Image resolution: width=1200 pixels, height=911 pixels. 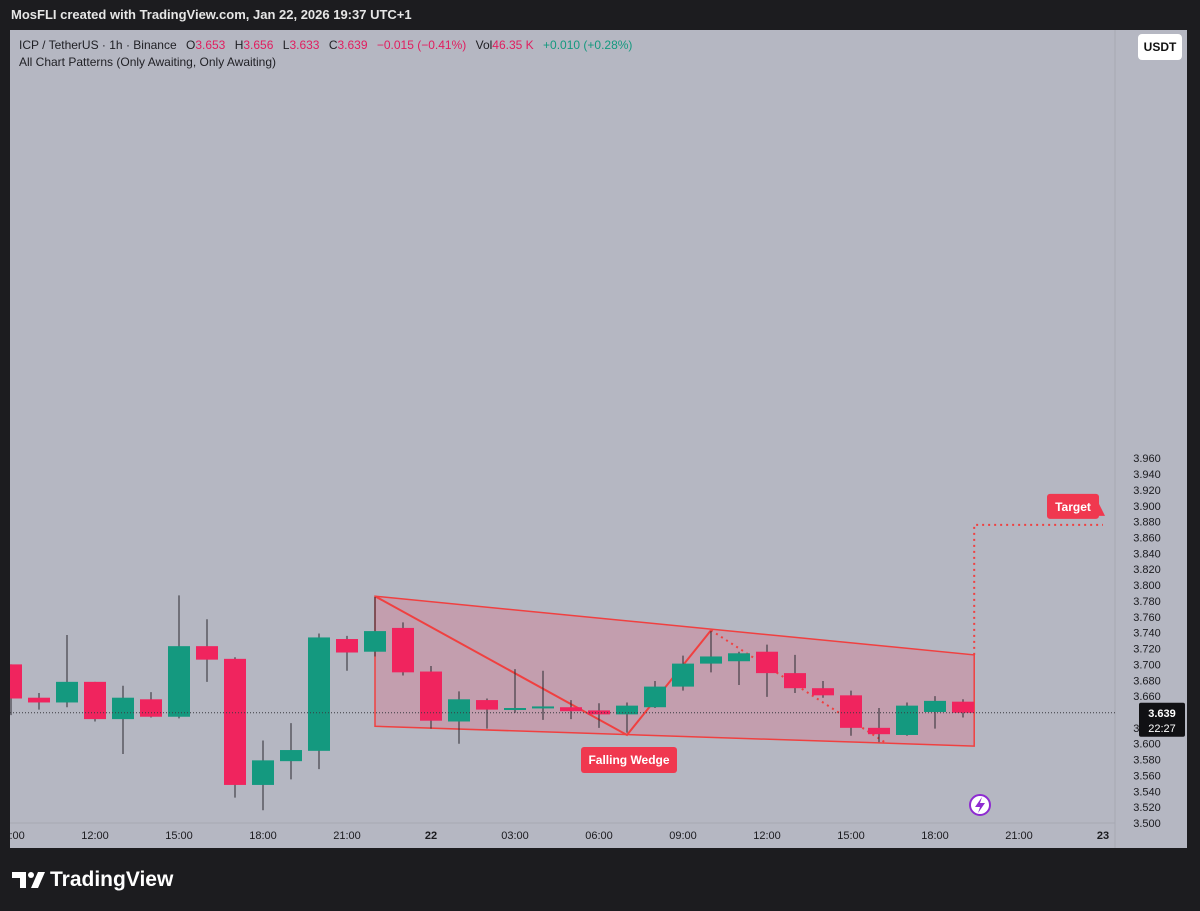 I want to click on y-tick-label: 3.900, so click(x=1147, y=507).